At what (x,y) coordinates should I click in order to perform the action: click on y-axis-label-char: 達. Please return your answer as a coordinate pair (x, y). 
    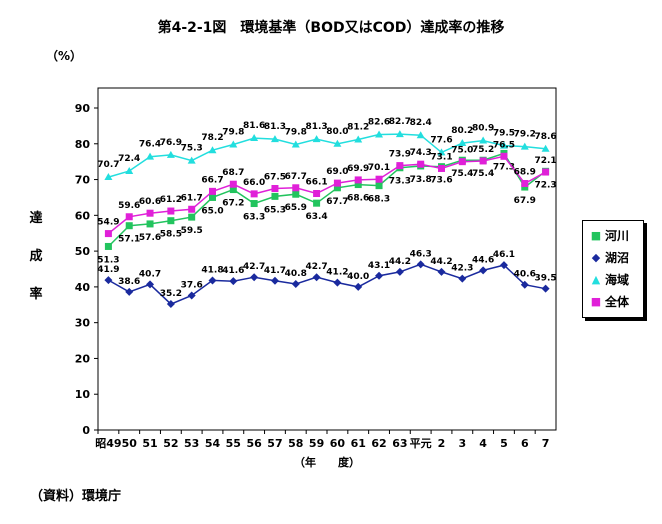
    Looking at the image, I should click on (36, 218).